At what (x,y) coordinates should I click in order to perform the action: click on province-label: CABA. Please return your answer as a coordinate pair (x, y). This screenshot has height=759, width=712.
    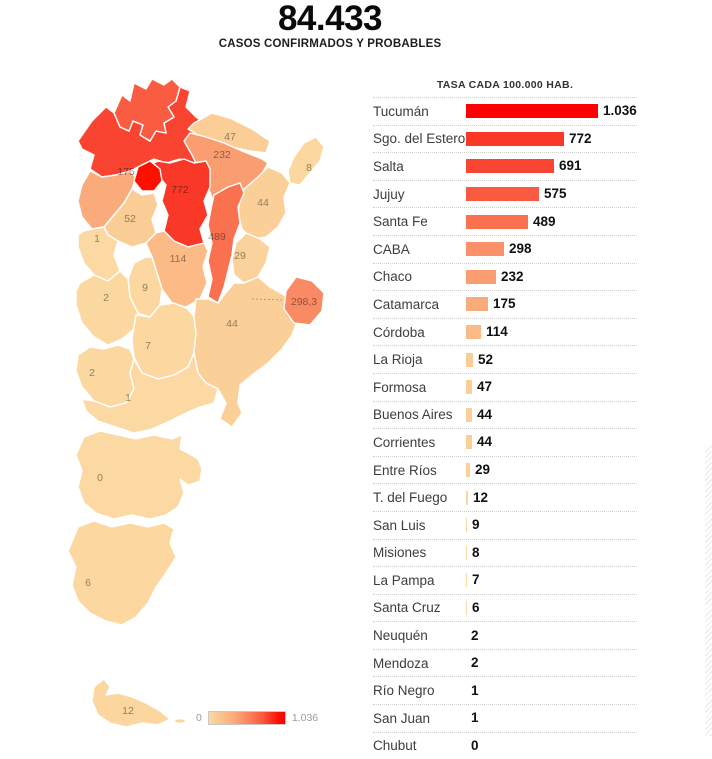
    Looking at the image, I should click on (391, 249).